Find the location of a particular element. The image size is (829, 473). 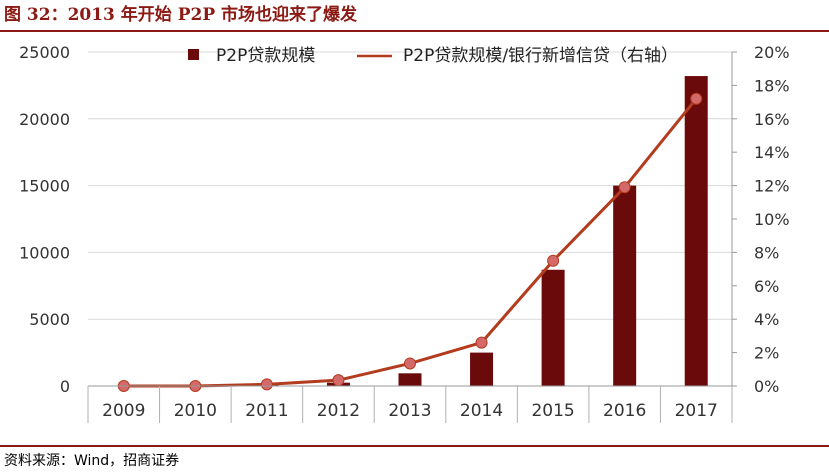

legend-bar-swatch is located at coordinates (193, 54).